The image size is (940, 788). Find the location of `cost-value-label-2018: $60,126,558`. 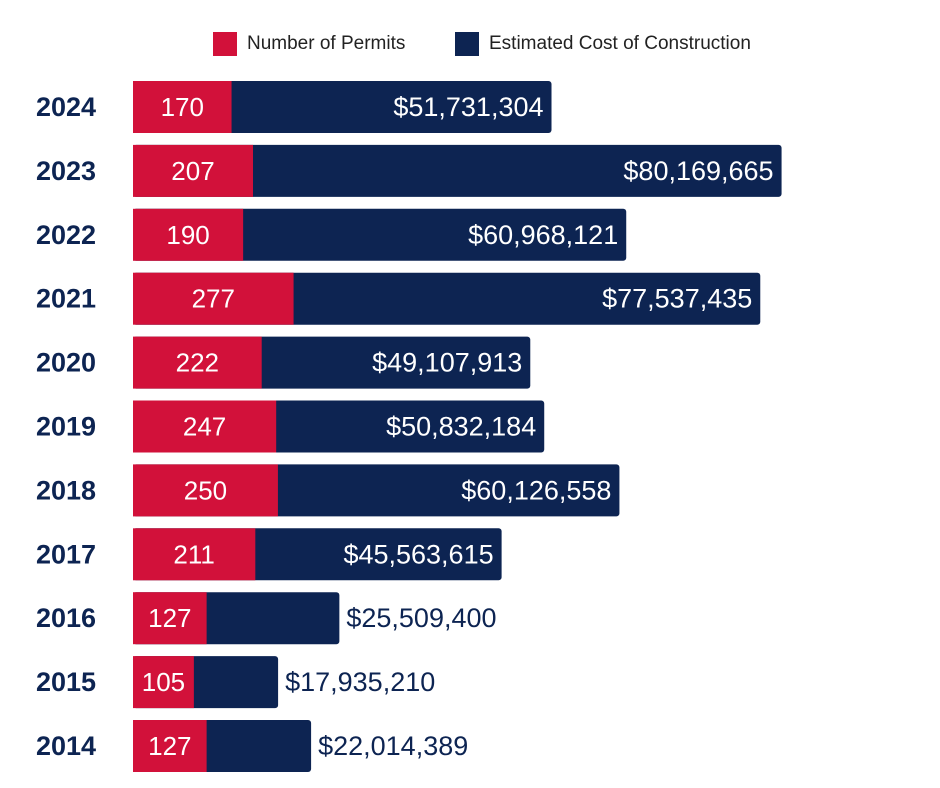

cost-value-label-2018: $60,126,558 is located at coordinates (536, 490).